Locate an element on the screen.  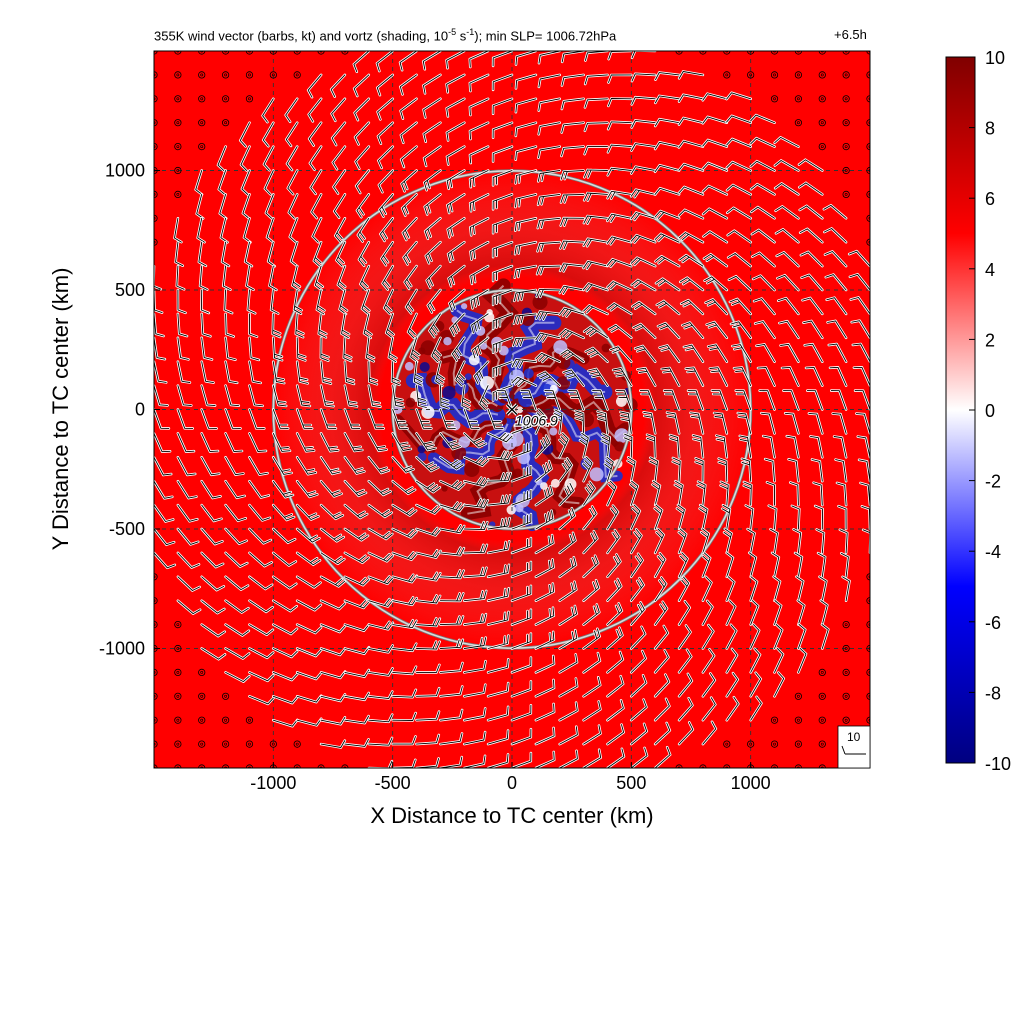
title-exponent-b: -1 is located at coordinates (470, 32).